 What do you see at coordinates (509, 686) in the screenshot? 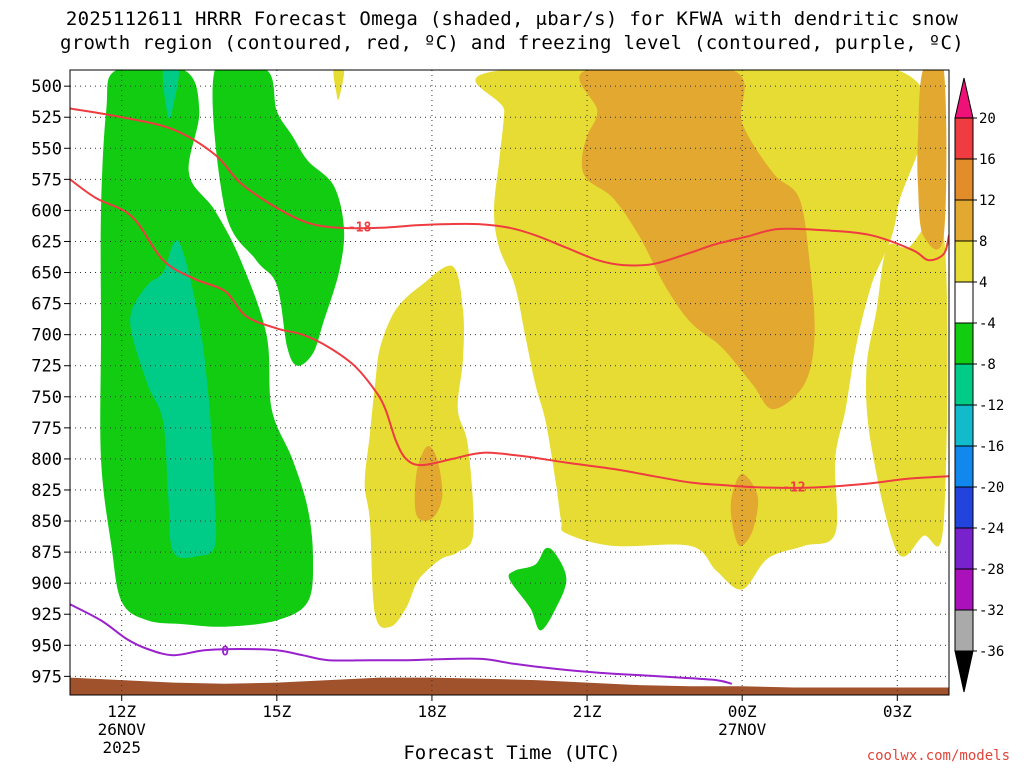
I see `terrain-fill` at bounding box center [509, 686].